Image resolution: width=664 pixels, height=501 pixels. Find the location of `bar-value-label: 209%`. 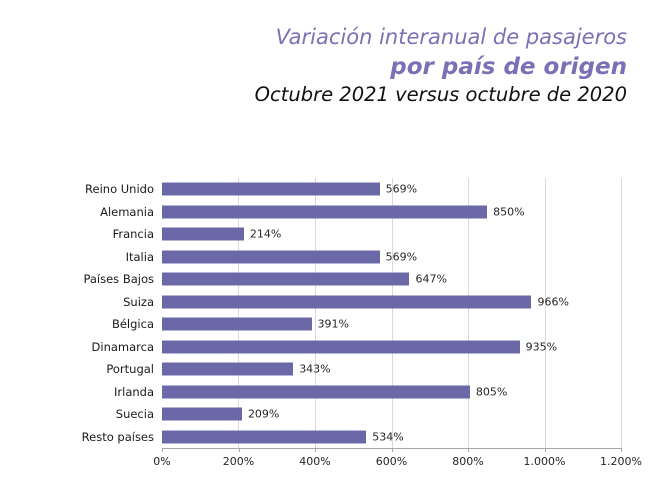

bar-value-label: 209% is located at coordinates (263, 414).